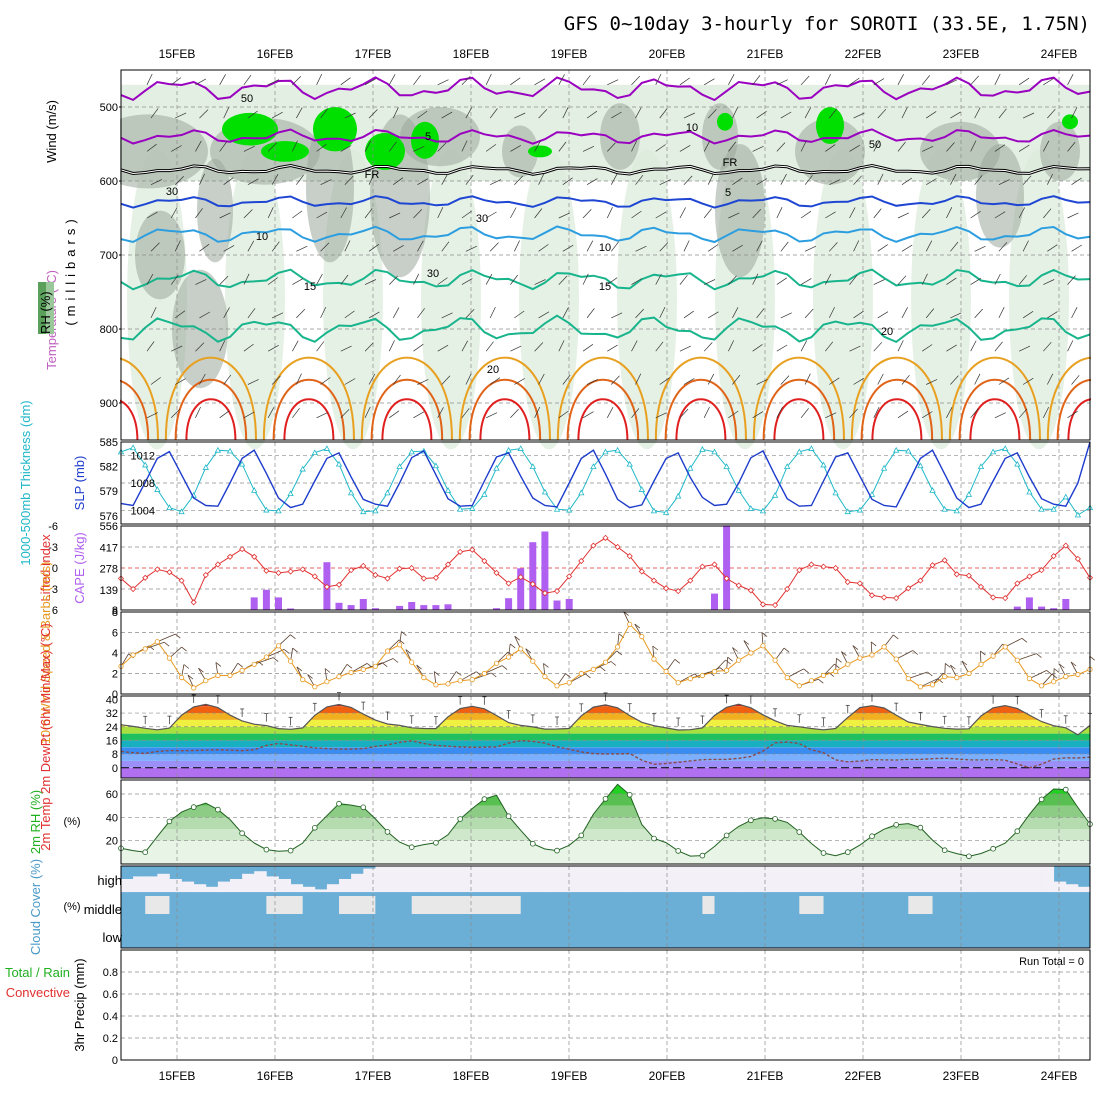  What do you see at coordinates (1059, 54) in the screenshot?
I see `date-label-top: 24FEB` at bounding box center [1059, 54].